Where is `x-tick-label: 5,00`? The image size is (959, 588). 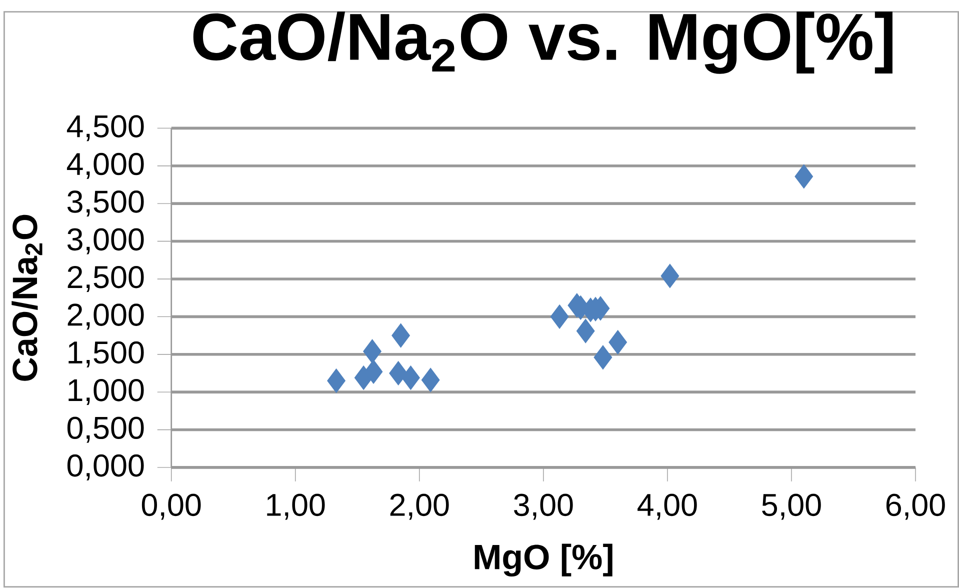 x-tick-label: 5,00 is located at coordinates (791, 507).